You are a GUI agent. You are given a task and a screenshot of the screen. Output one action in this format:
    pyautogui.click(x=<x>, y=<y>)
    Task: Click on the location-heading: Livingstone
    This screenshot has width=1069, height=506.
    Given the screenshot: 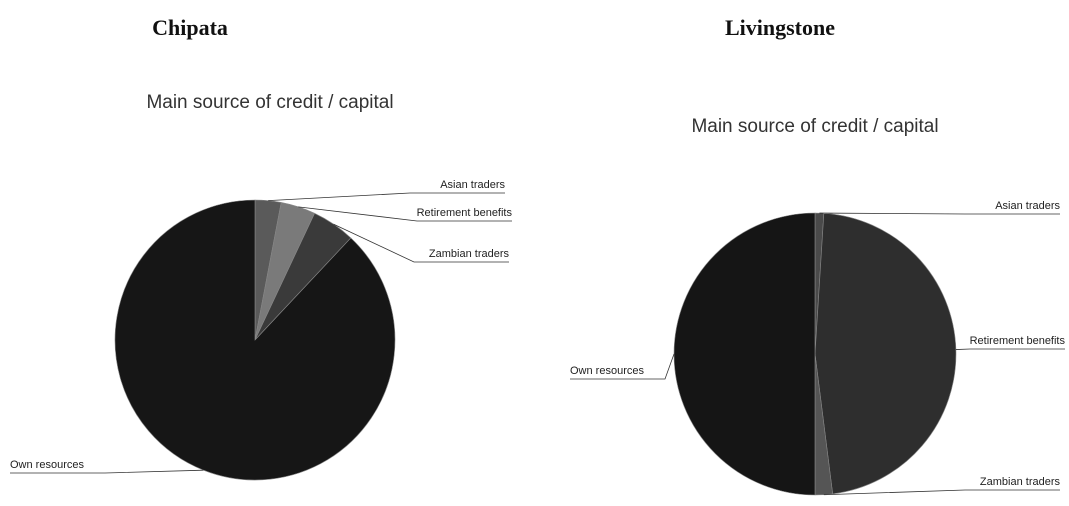 What is the action you would take?
    pyautogui.click(x=780, y=27)
    